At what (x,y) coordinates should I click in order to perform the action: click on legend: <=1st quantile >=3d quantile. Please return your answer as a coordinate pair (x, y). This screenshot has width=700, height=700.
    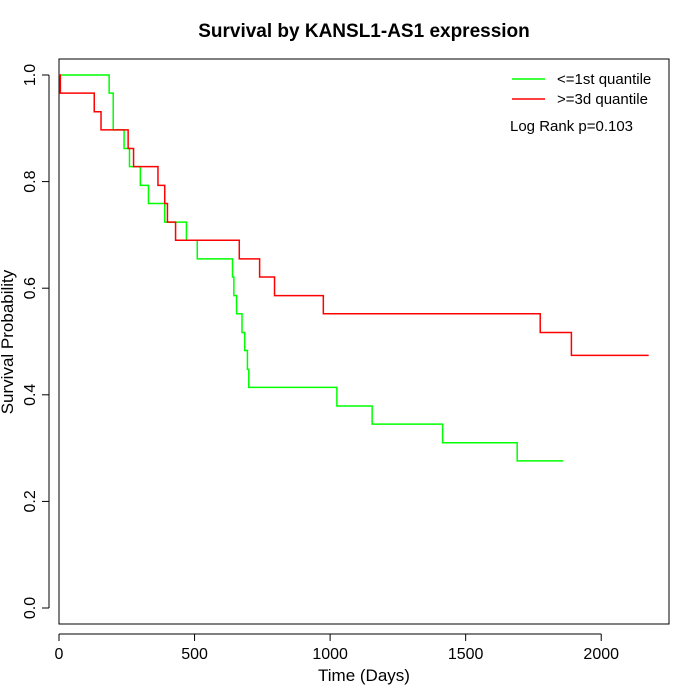
    Looking at the image, I should click on (581, 89).